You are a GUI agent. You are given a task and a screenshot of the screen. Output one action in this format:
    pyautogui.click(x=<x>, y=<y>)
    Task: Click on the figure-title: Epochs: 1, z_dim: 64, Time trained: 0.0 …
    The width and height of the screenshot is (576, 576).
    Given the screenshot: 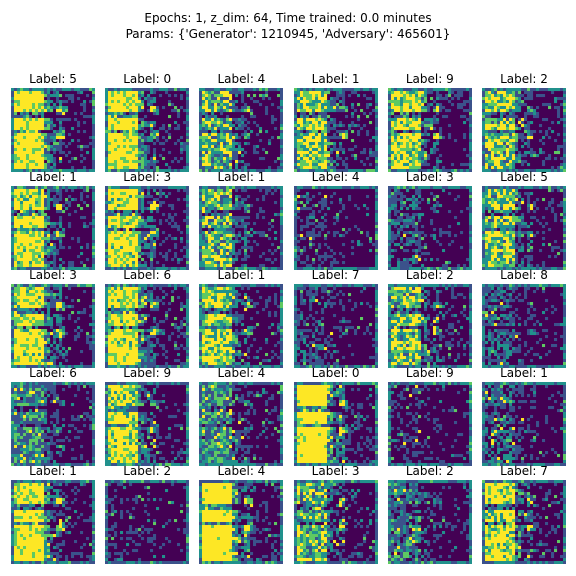 What is the action you would take?
    pyautogui.click(x=288, y=26)
    